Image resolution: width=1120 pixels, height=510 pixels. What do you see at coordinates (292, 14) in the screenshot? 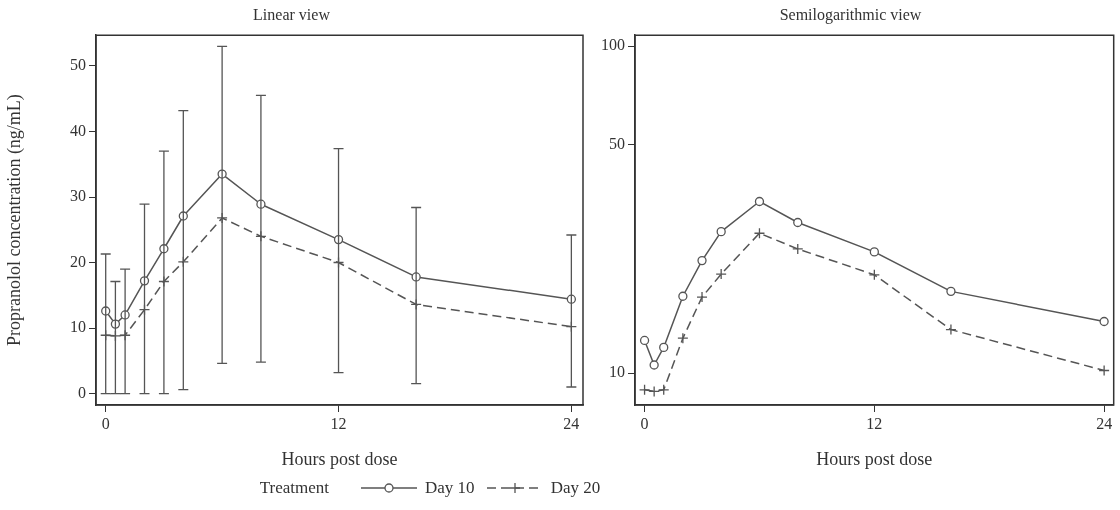
I see `chart-title: Linear view` at bounding box center [292, 14].